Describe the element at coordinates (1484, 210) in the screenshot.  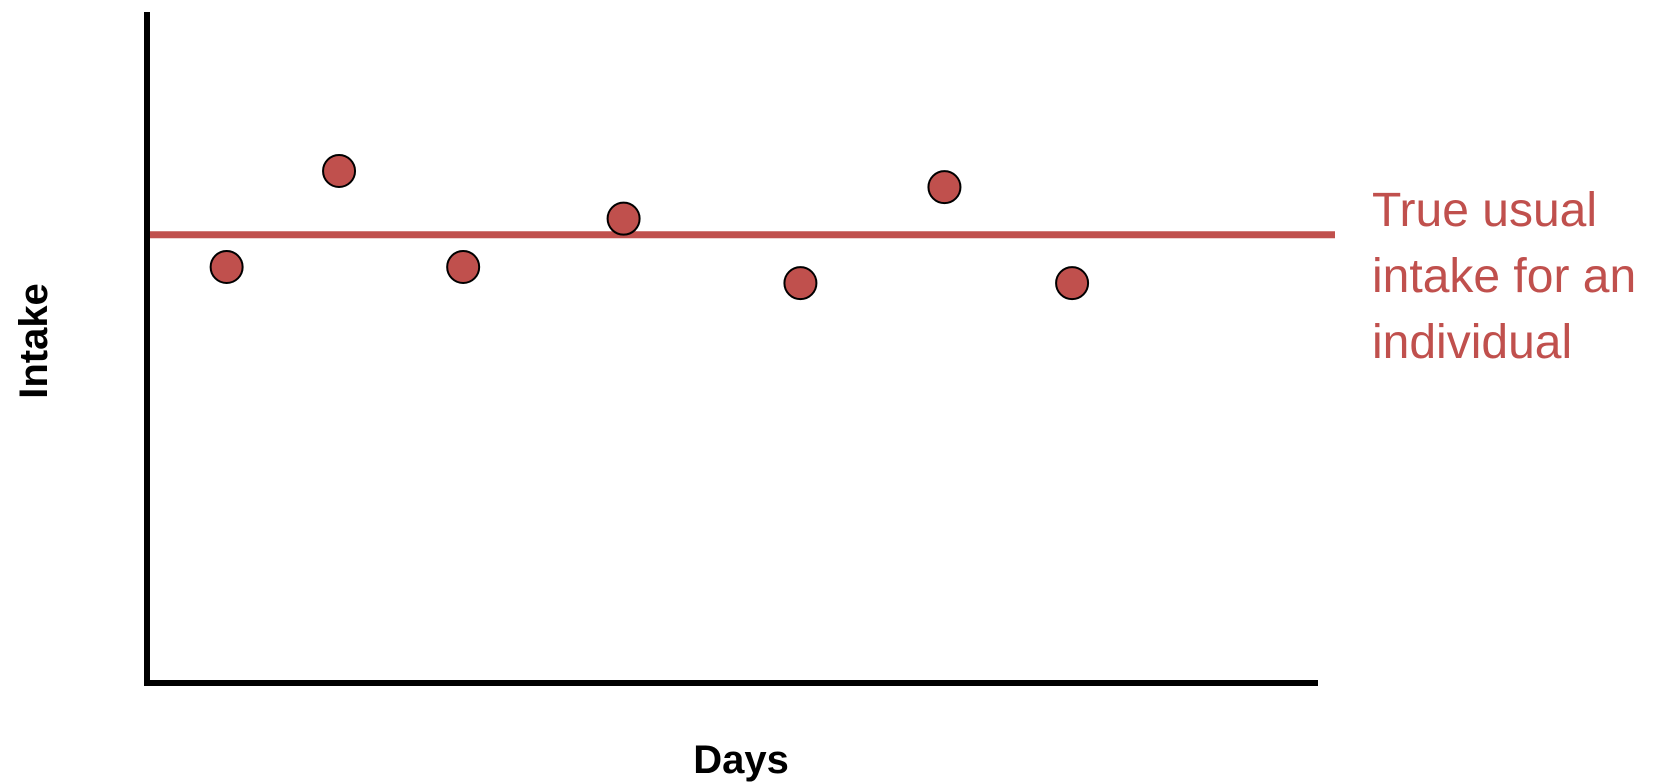
I see `reference-line-label-line-1: True usual` at that location.